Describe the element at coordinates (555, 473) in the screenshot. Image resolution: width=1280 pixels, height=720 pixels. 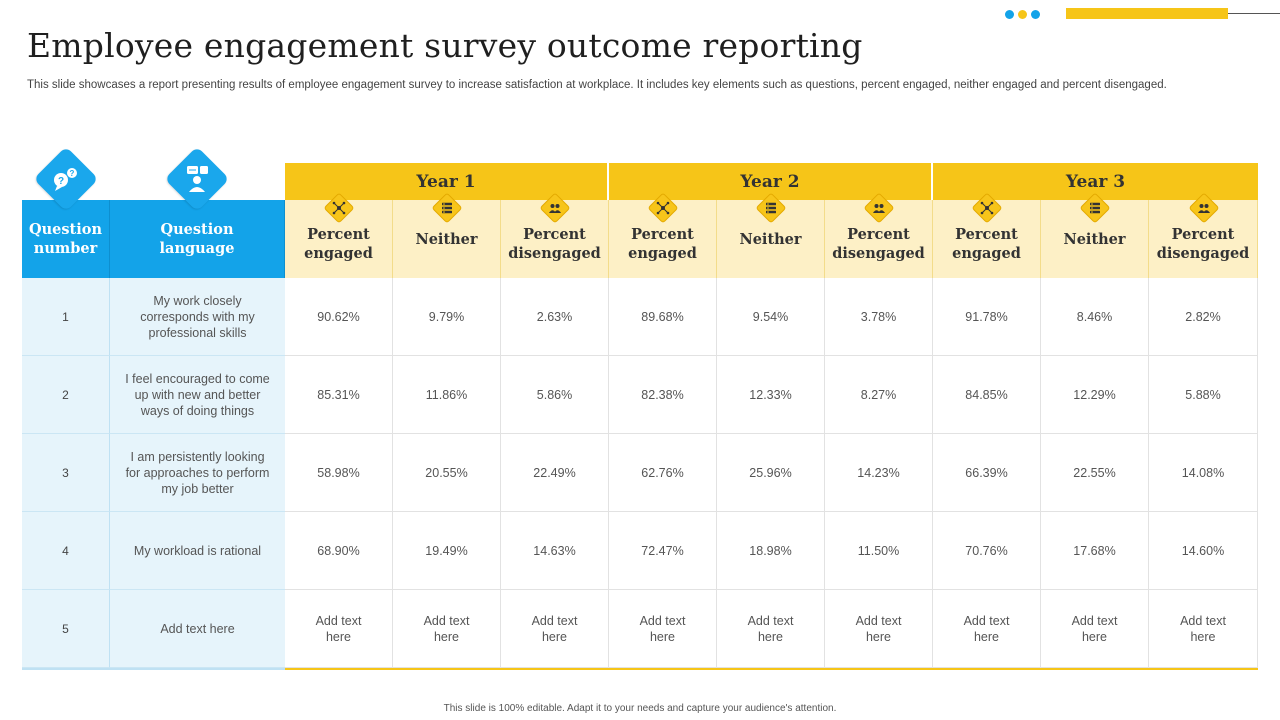
I see `value-cell: 22.49%` at that location.